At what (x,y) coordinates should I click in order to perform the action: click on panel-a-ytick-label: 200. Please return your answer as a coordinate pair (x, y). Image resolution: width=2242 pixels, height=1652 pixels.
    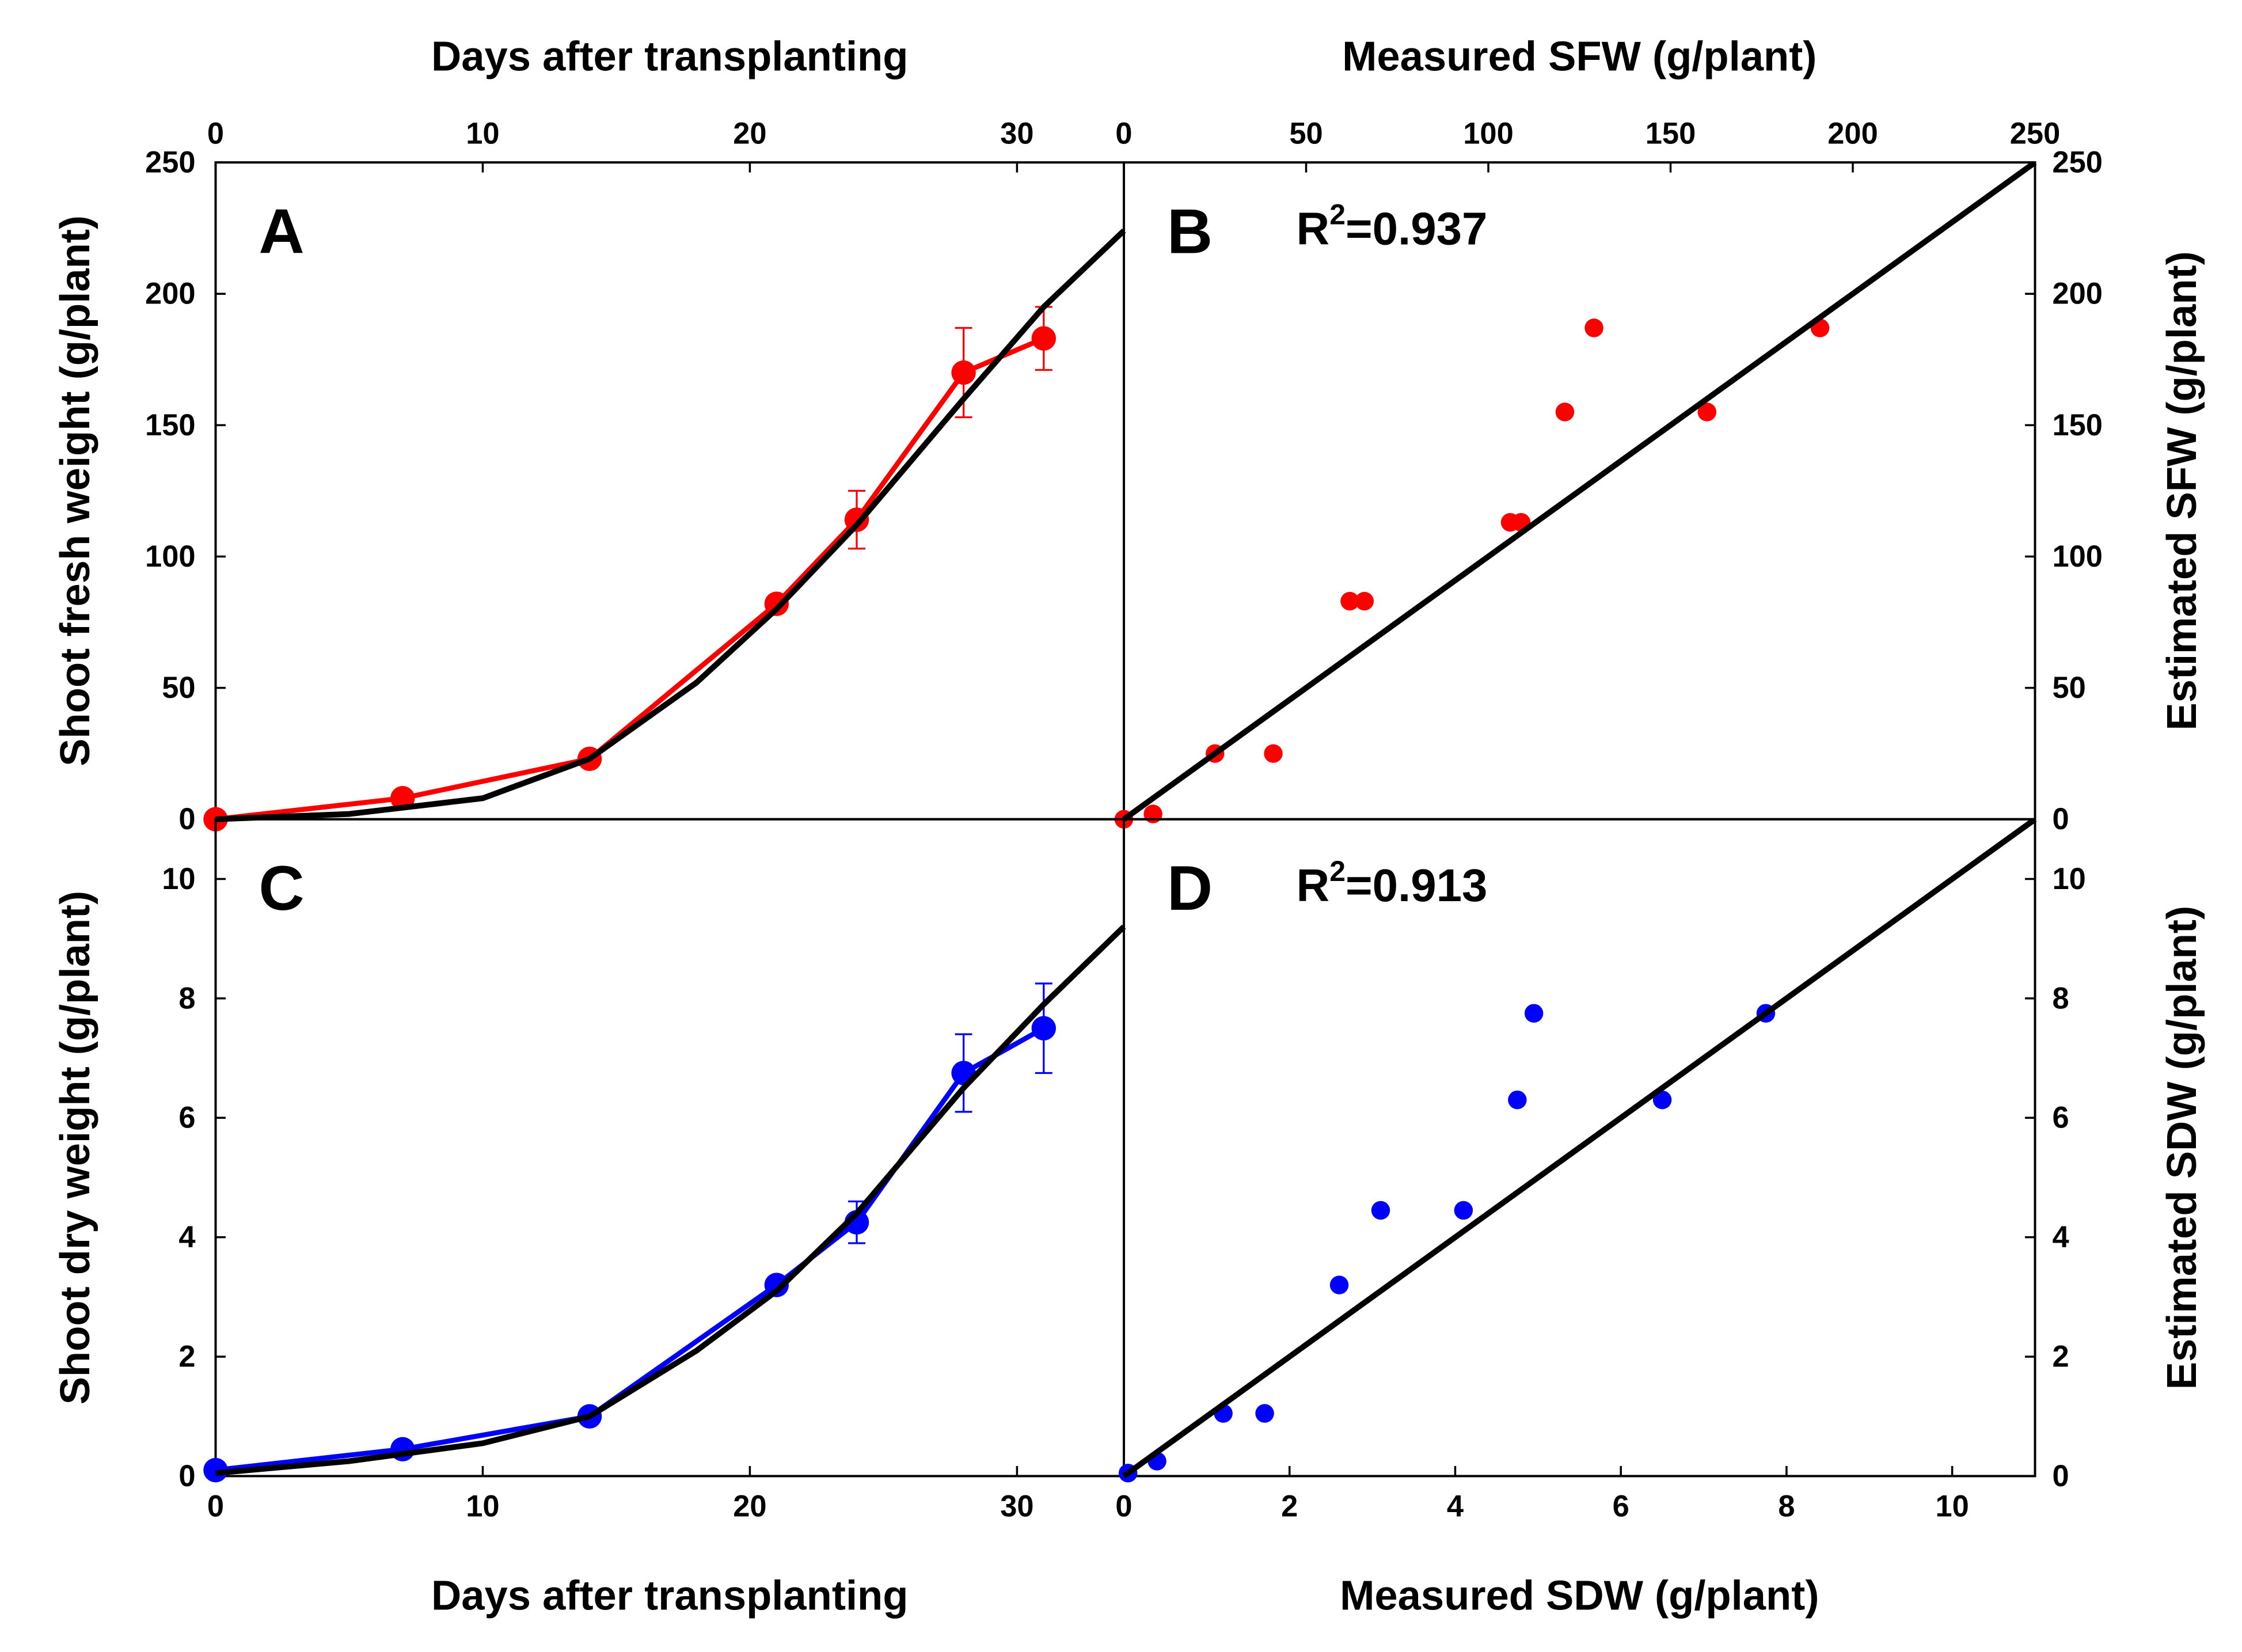
    Looking at the image, I should click on (170, 294).